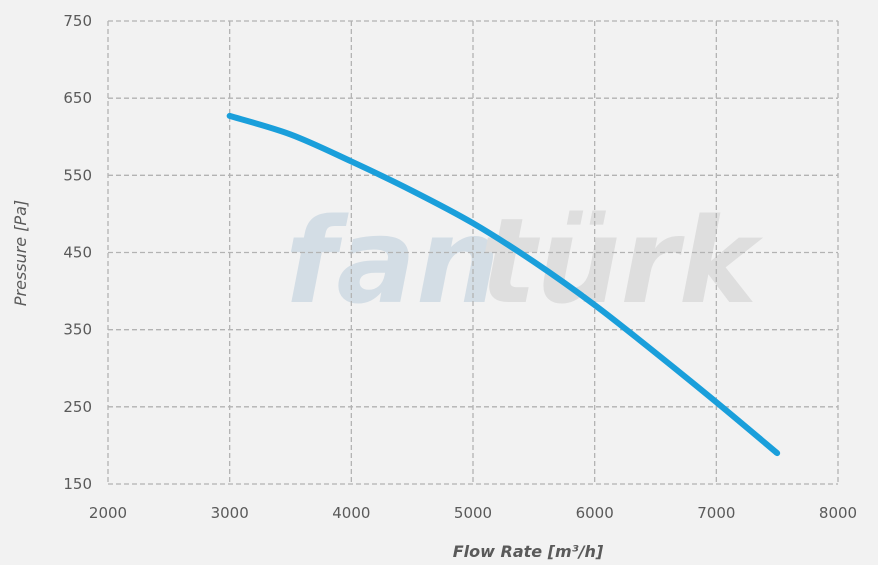 The width and height of the screenshot is (878, 565). What do you see at coordinates (595, 513) in the screenshot?
I see `x-tick-label: 6000` at bounding box center [595, 513].